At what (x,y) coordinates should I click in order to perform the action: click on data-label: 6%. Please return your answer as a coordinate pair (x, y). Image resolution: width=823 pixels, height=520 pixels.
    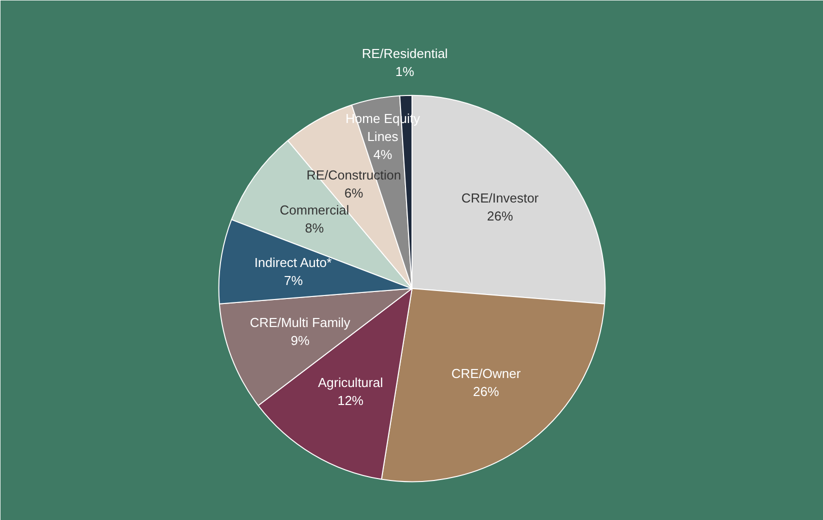
    Looking at the image, I should click on (354, 192).